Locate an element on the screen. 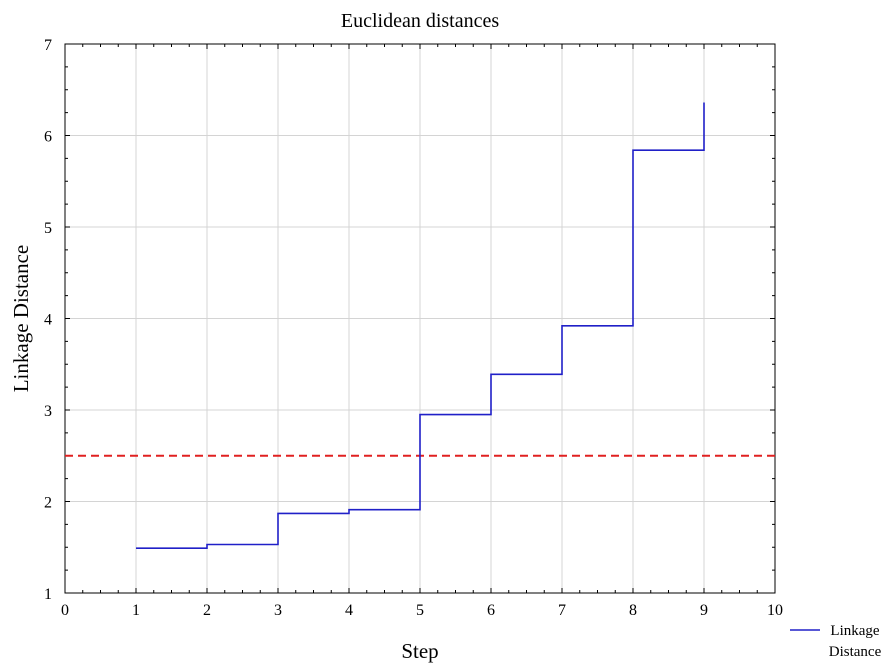 The image size is (894, 666). y-tick-label: 7 is located at coordinates (48, 45).